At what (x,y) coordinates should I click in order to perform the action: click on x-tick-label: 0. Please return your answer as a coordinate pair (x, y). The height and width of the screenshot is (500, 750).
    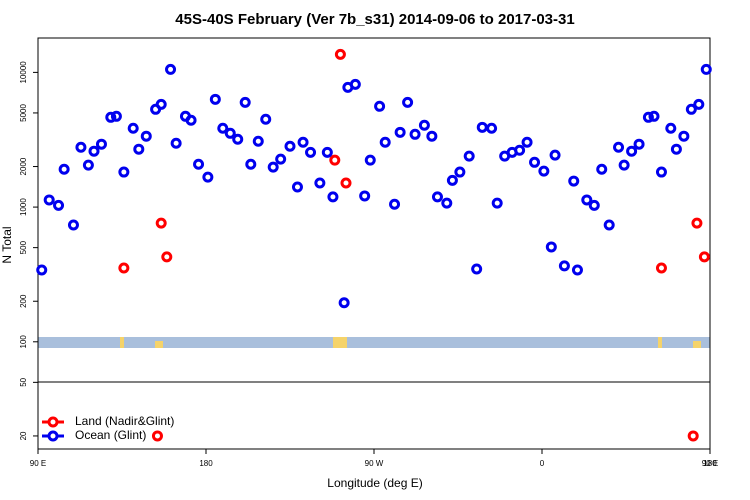
    Looking at the image, I should click on (542, 463).